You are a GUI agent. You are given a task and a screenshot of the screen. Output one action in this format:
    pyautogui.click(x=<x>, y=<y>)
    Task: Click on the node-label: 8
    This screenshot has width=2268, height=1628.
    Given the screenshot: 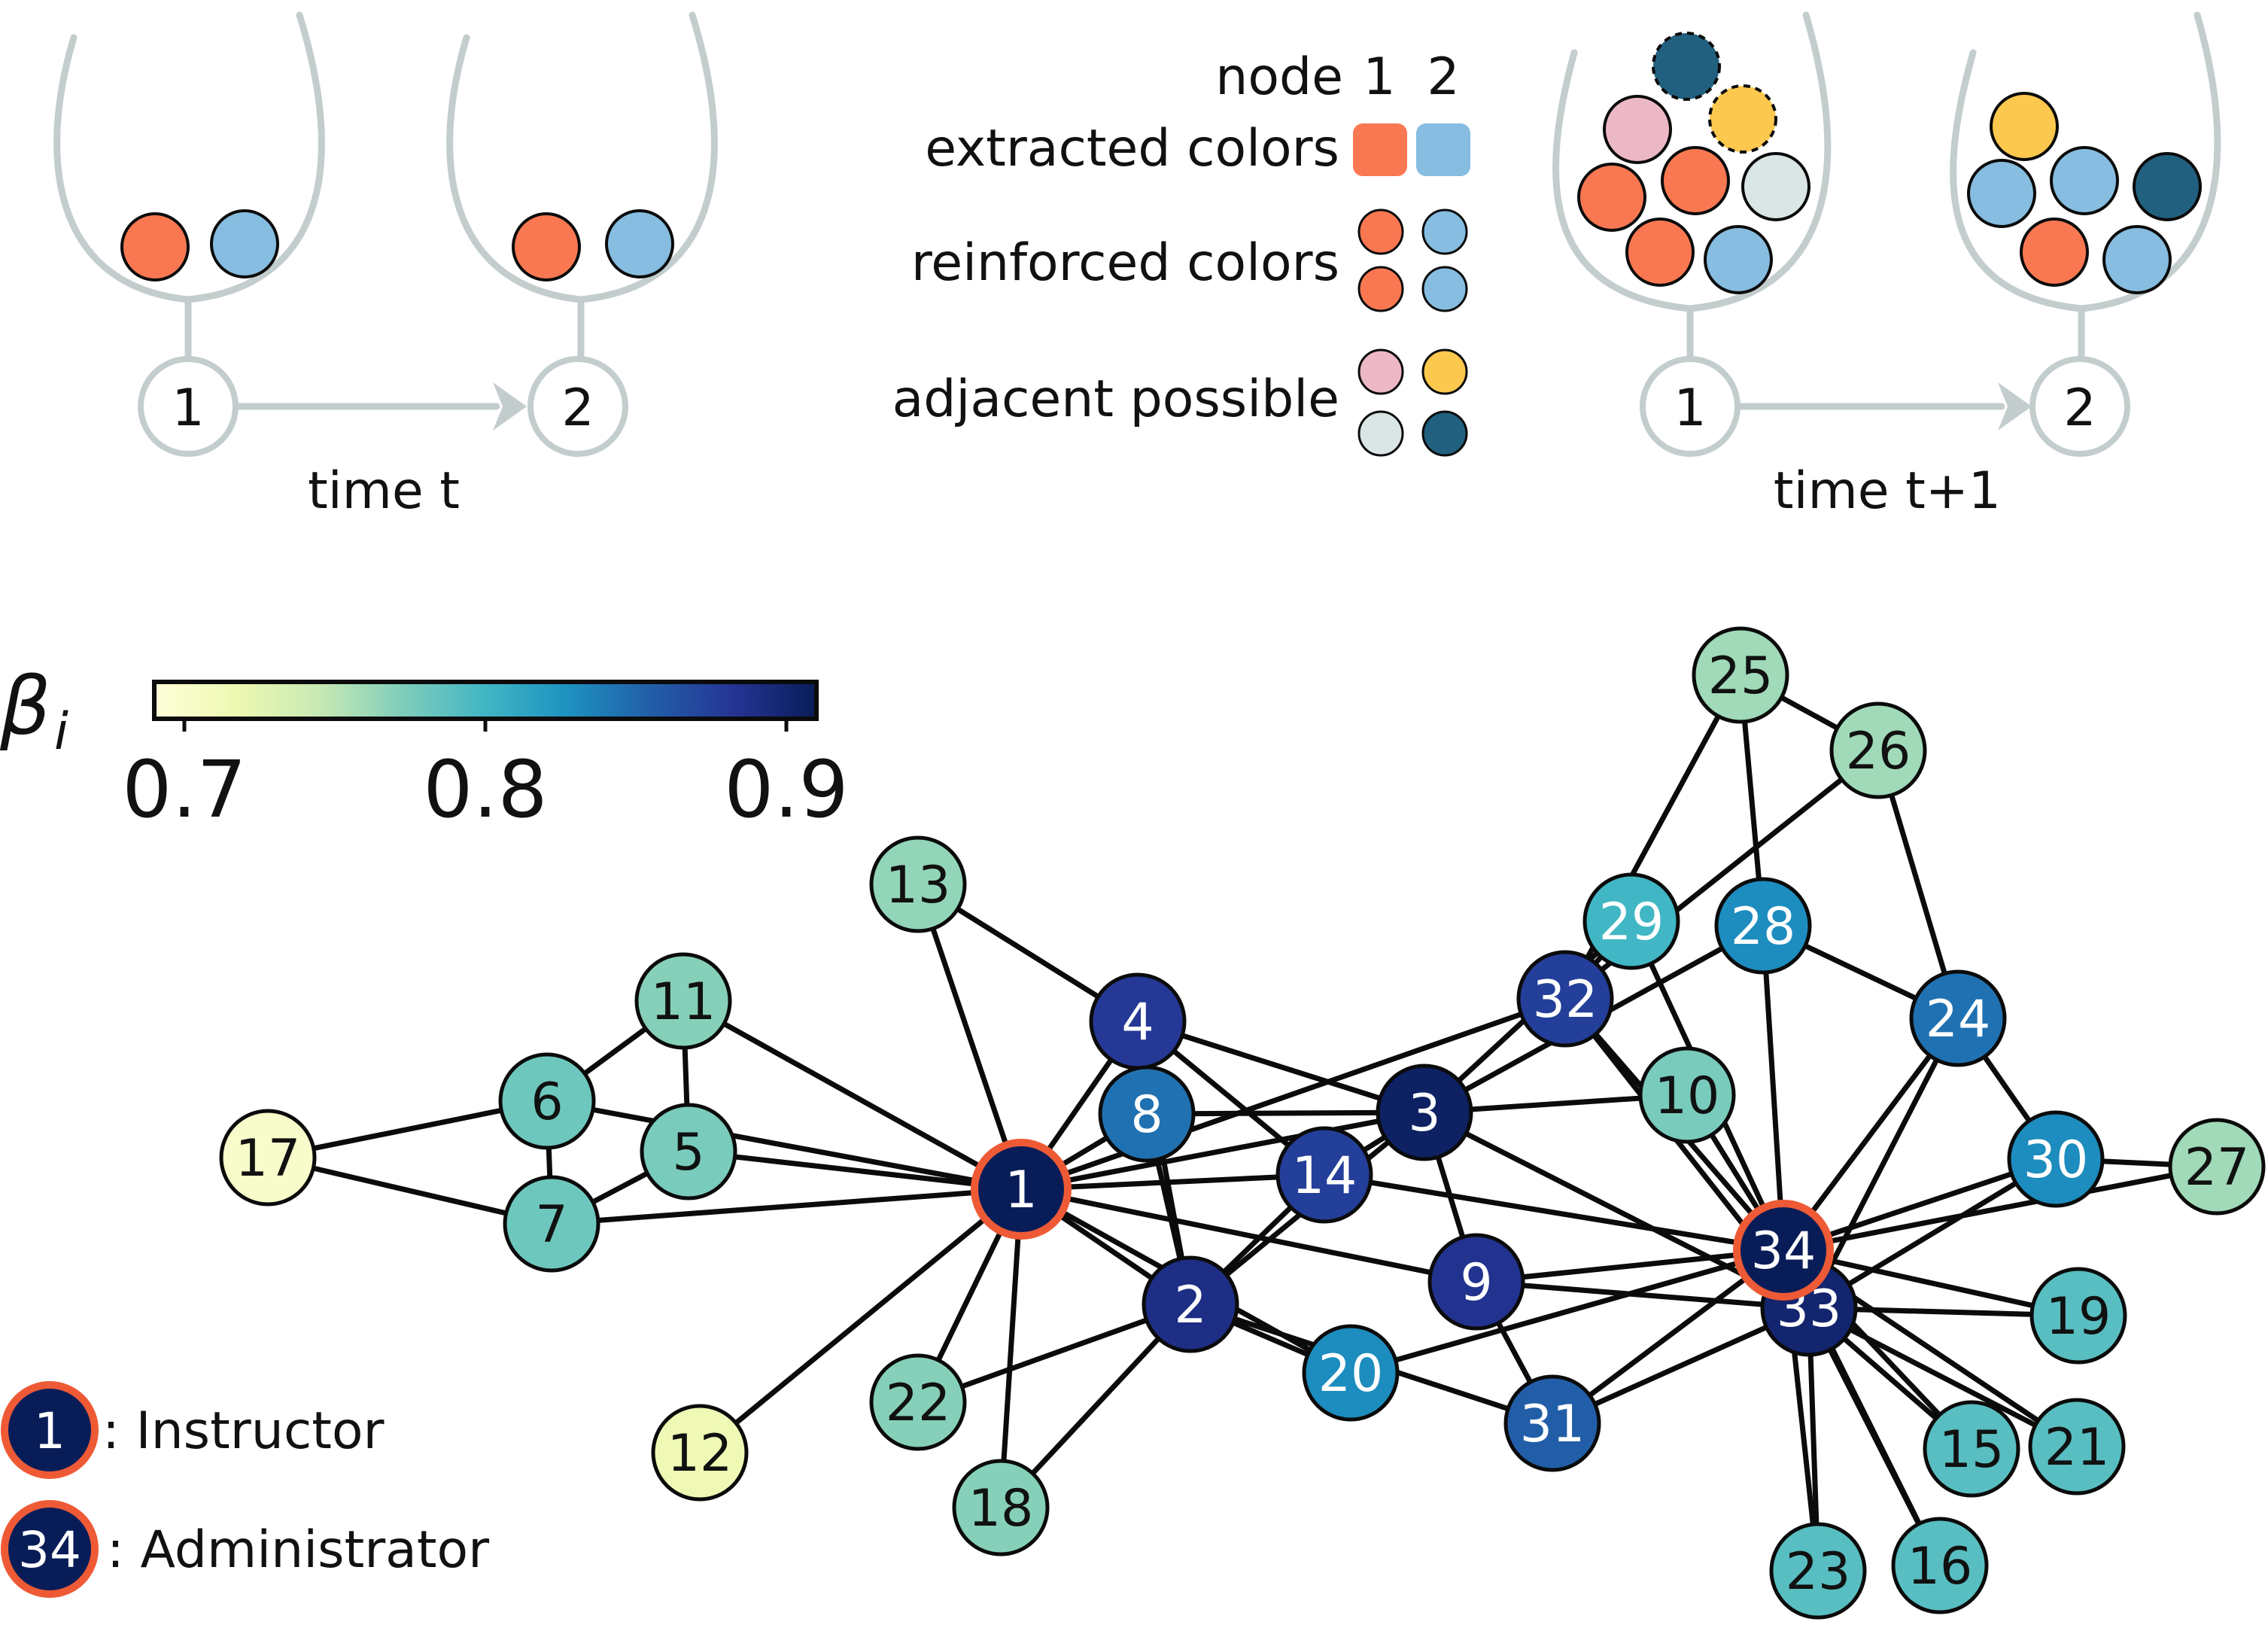 What is the action you would take?
    pyautogui.click(x=1146, y=1115)
    